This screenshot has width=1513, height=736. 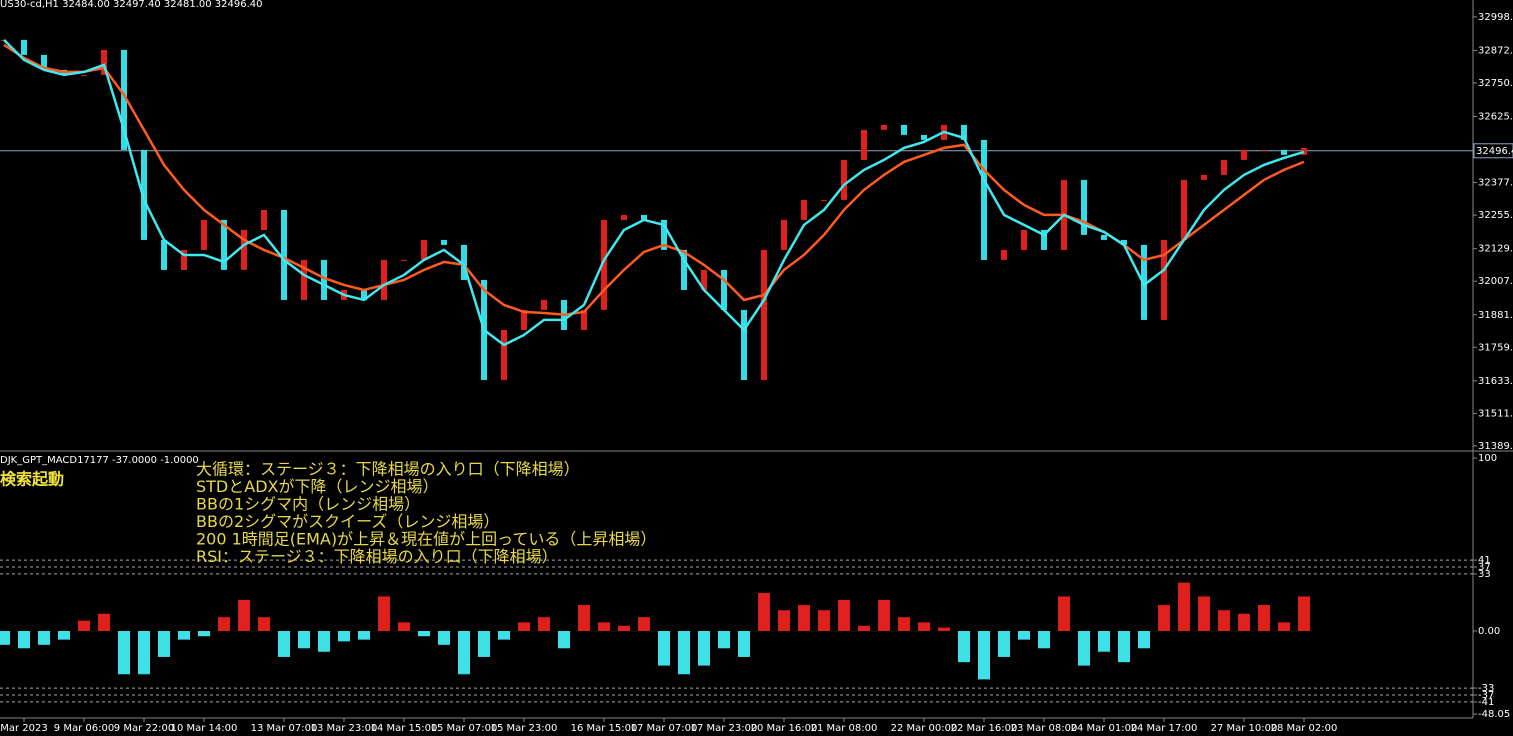 What do you see at coordinates (1494, 714) in the screenshot?
I see `y-tick-label: -48.05` at bounding box center [1494, 714].